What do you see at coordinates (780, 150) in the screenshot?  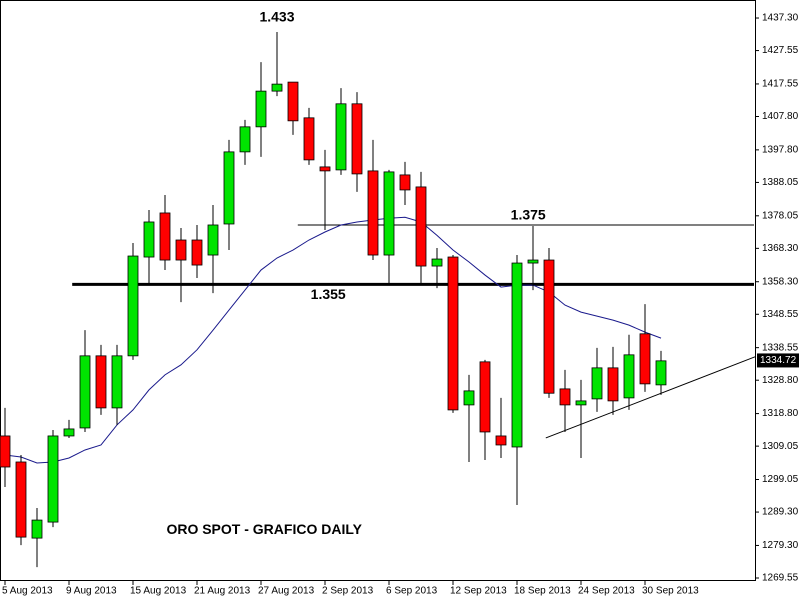 I see `y-tick-label: 1397.80` at bounding box center [780, 150].